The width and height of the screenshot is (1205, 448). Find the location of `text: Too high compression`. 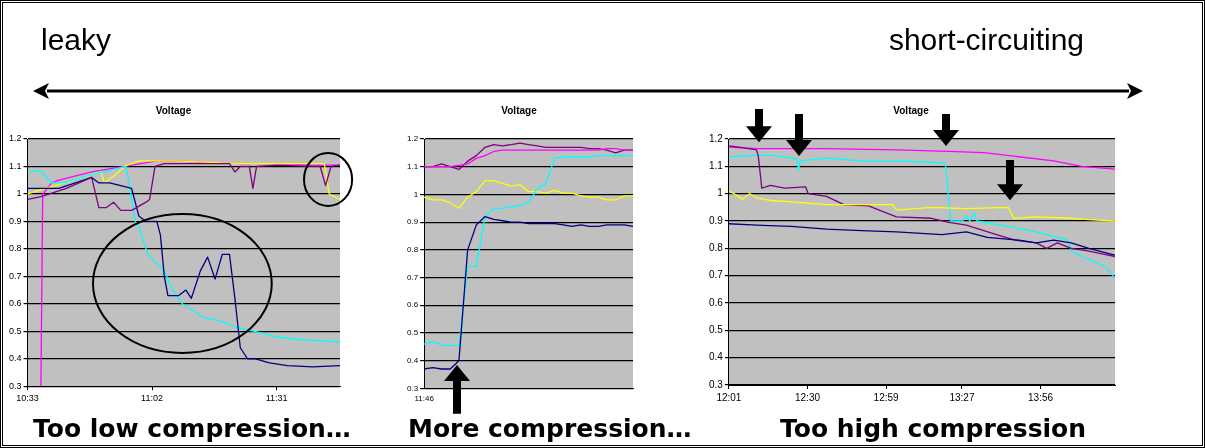

text: Too high compression is located at coordinates (933, 429).